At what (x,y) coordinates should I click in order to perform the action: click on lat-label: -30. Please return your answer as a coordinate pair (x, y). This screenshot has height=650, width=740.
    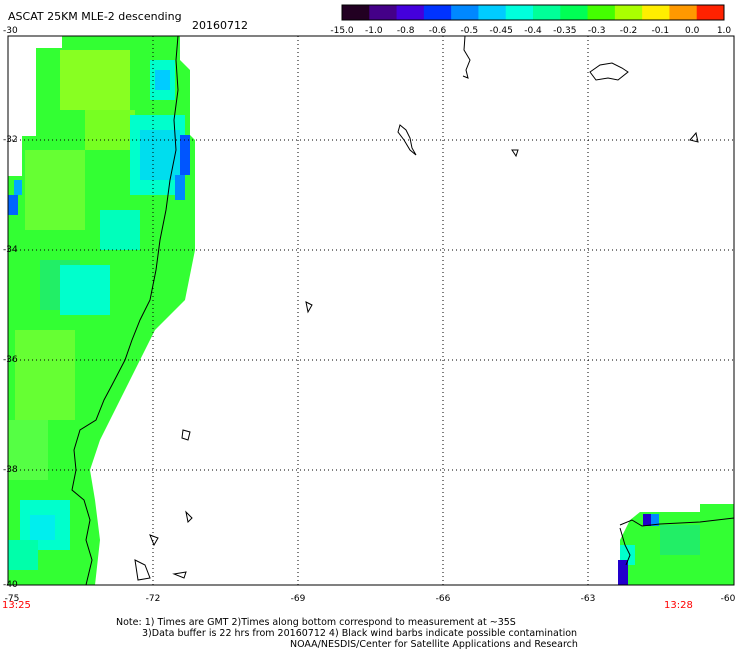
    Looking at the image, I should click on (10, 31).